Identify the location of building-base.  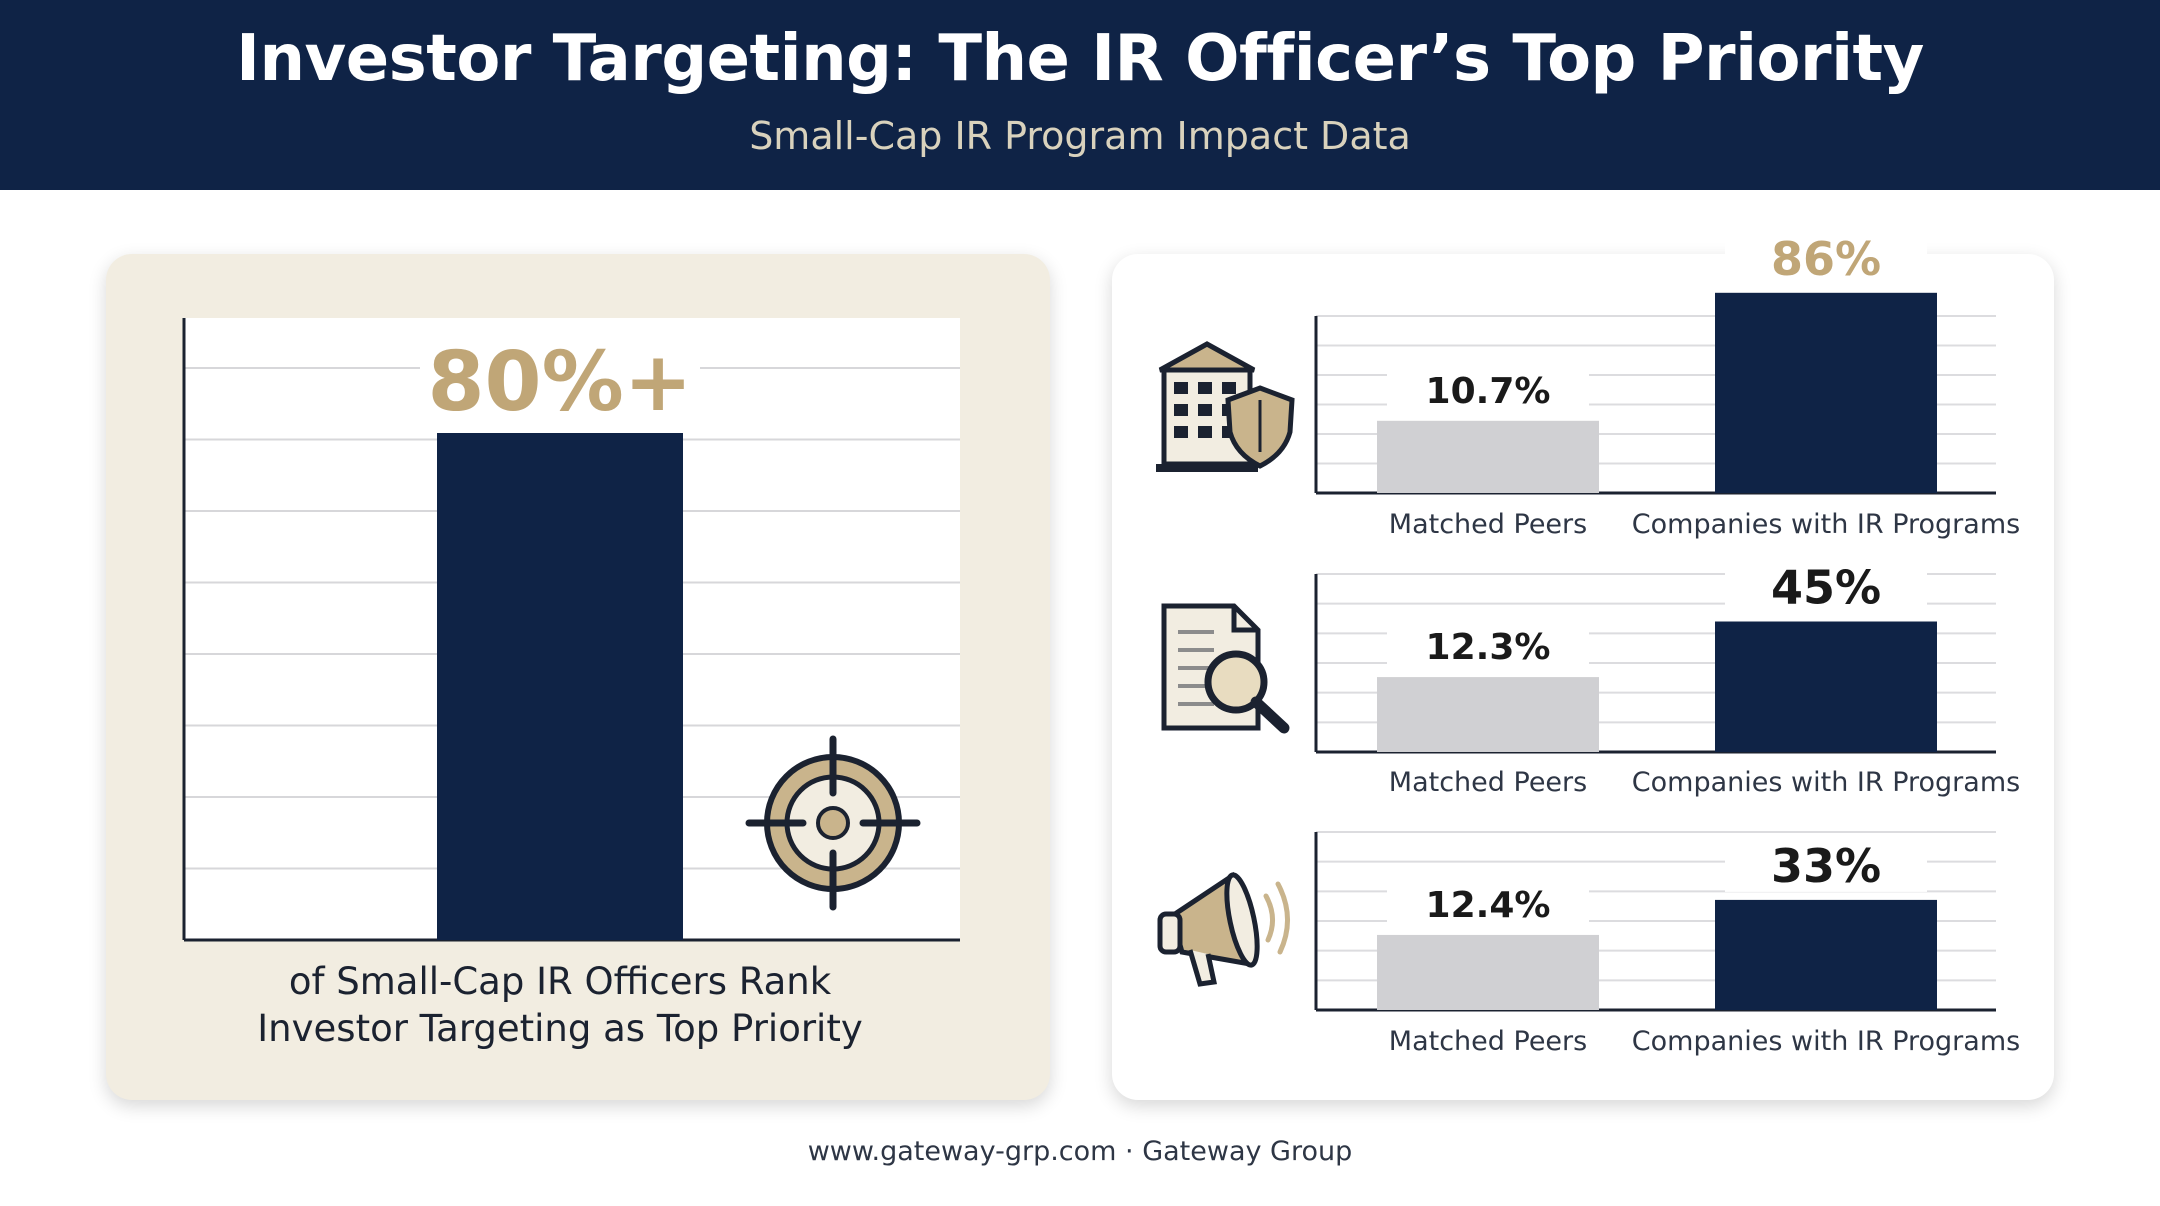
(1207, 468).